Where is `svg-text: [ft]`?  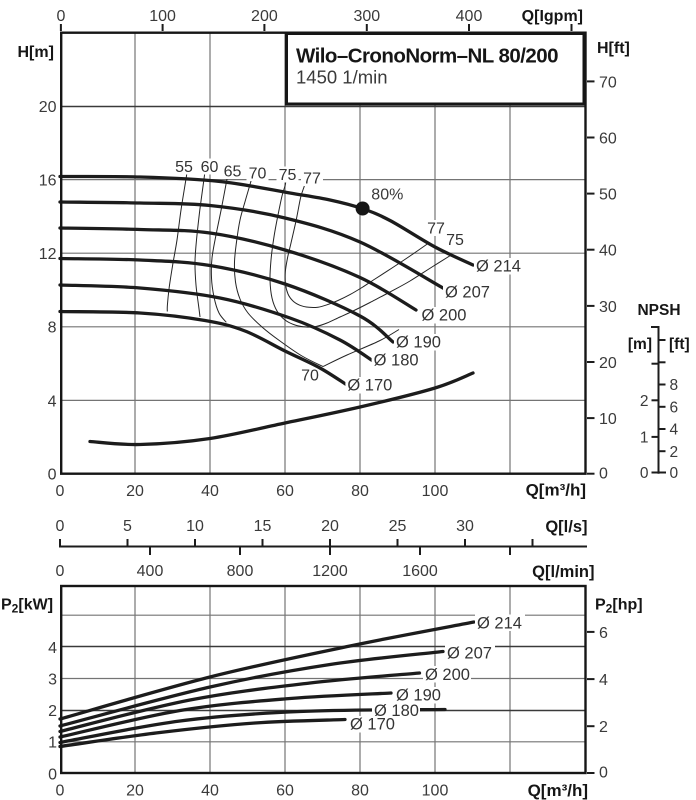 svg-text: [ft] is located at coordinates (679, 344).